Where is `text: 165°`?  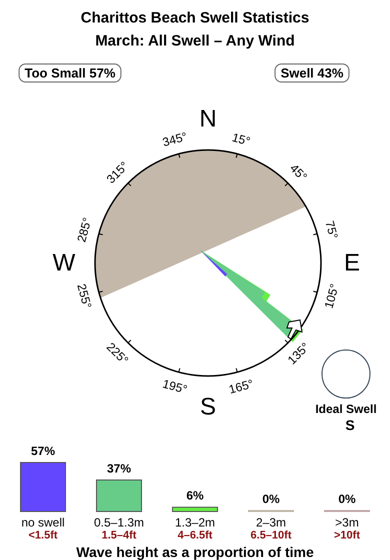
text: 165° is located at coordinates (241, 386).